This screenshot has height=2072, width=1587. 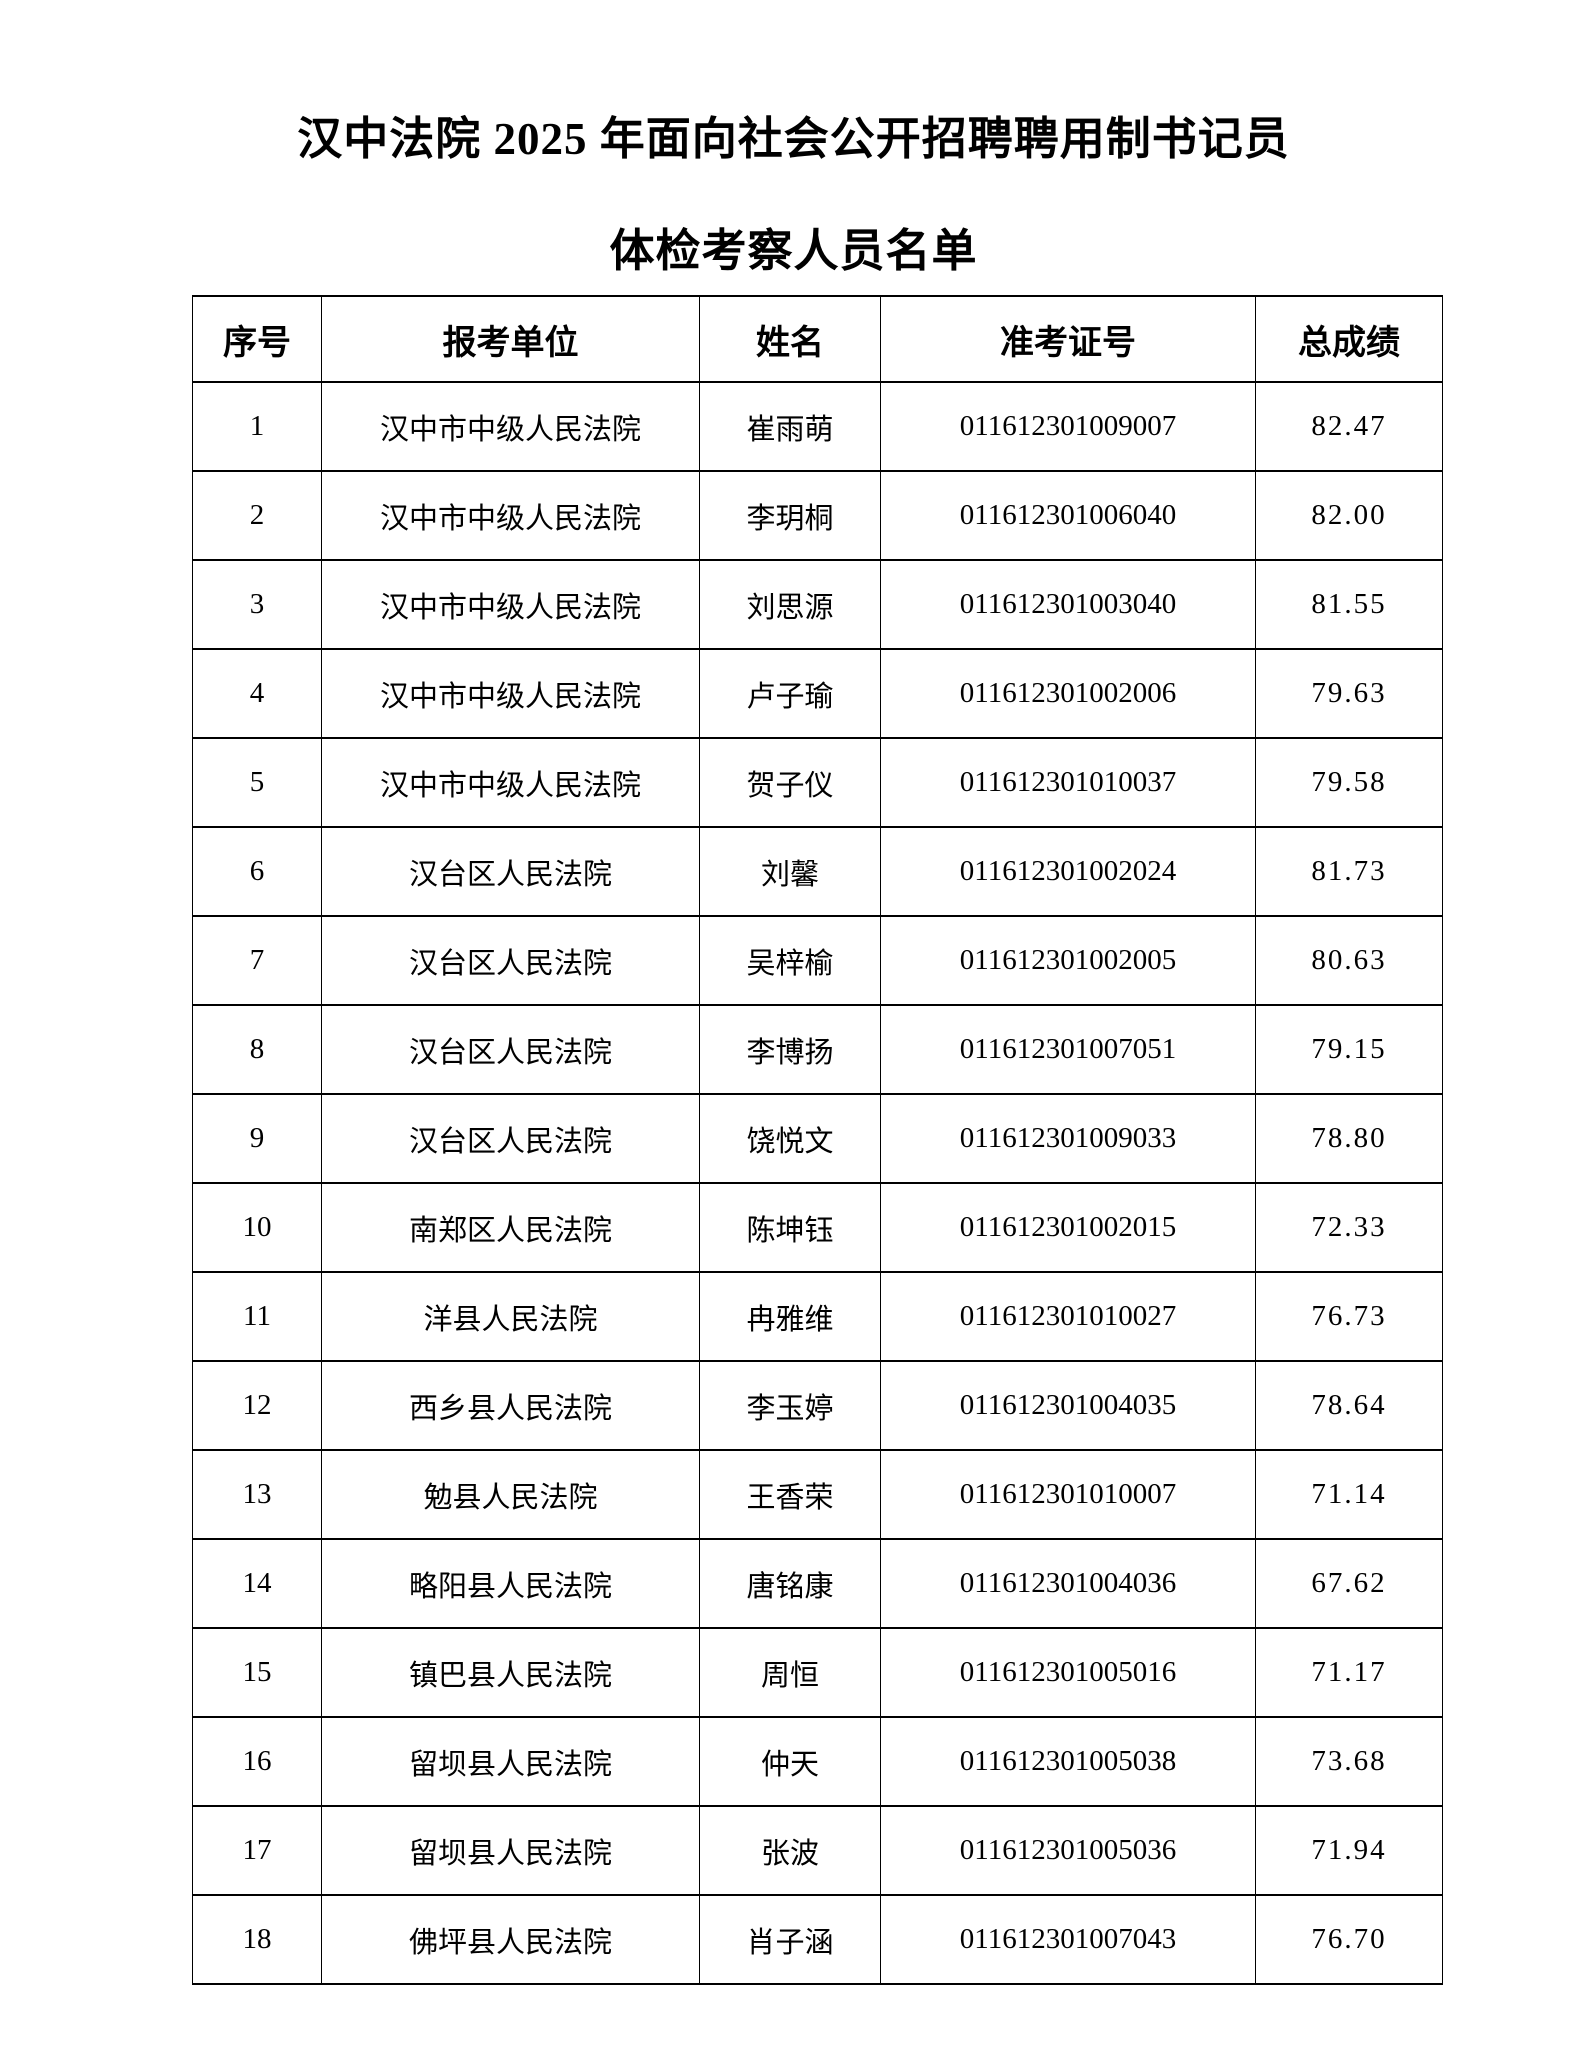 I want to click on cell-score: 78.80, so click(x=1349, y=1138).